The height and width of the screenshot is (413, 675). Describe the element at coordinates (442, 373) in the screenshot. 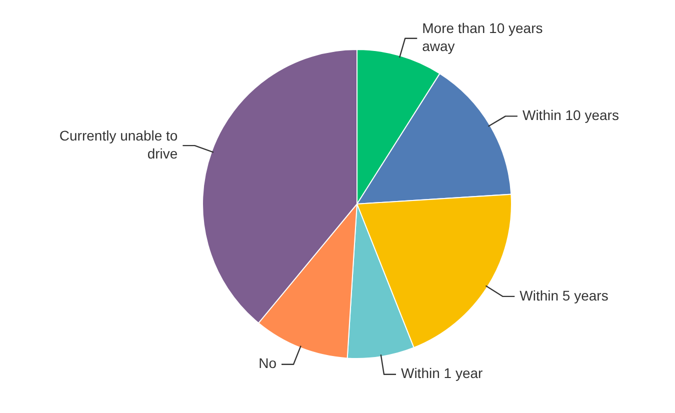

I see `slice-label: Within 1 year` at that location.